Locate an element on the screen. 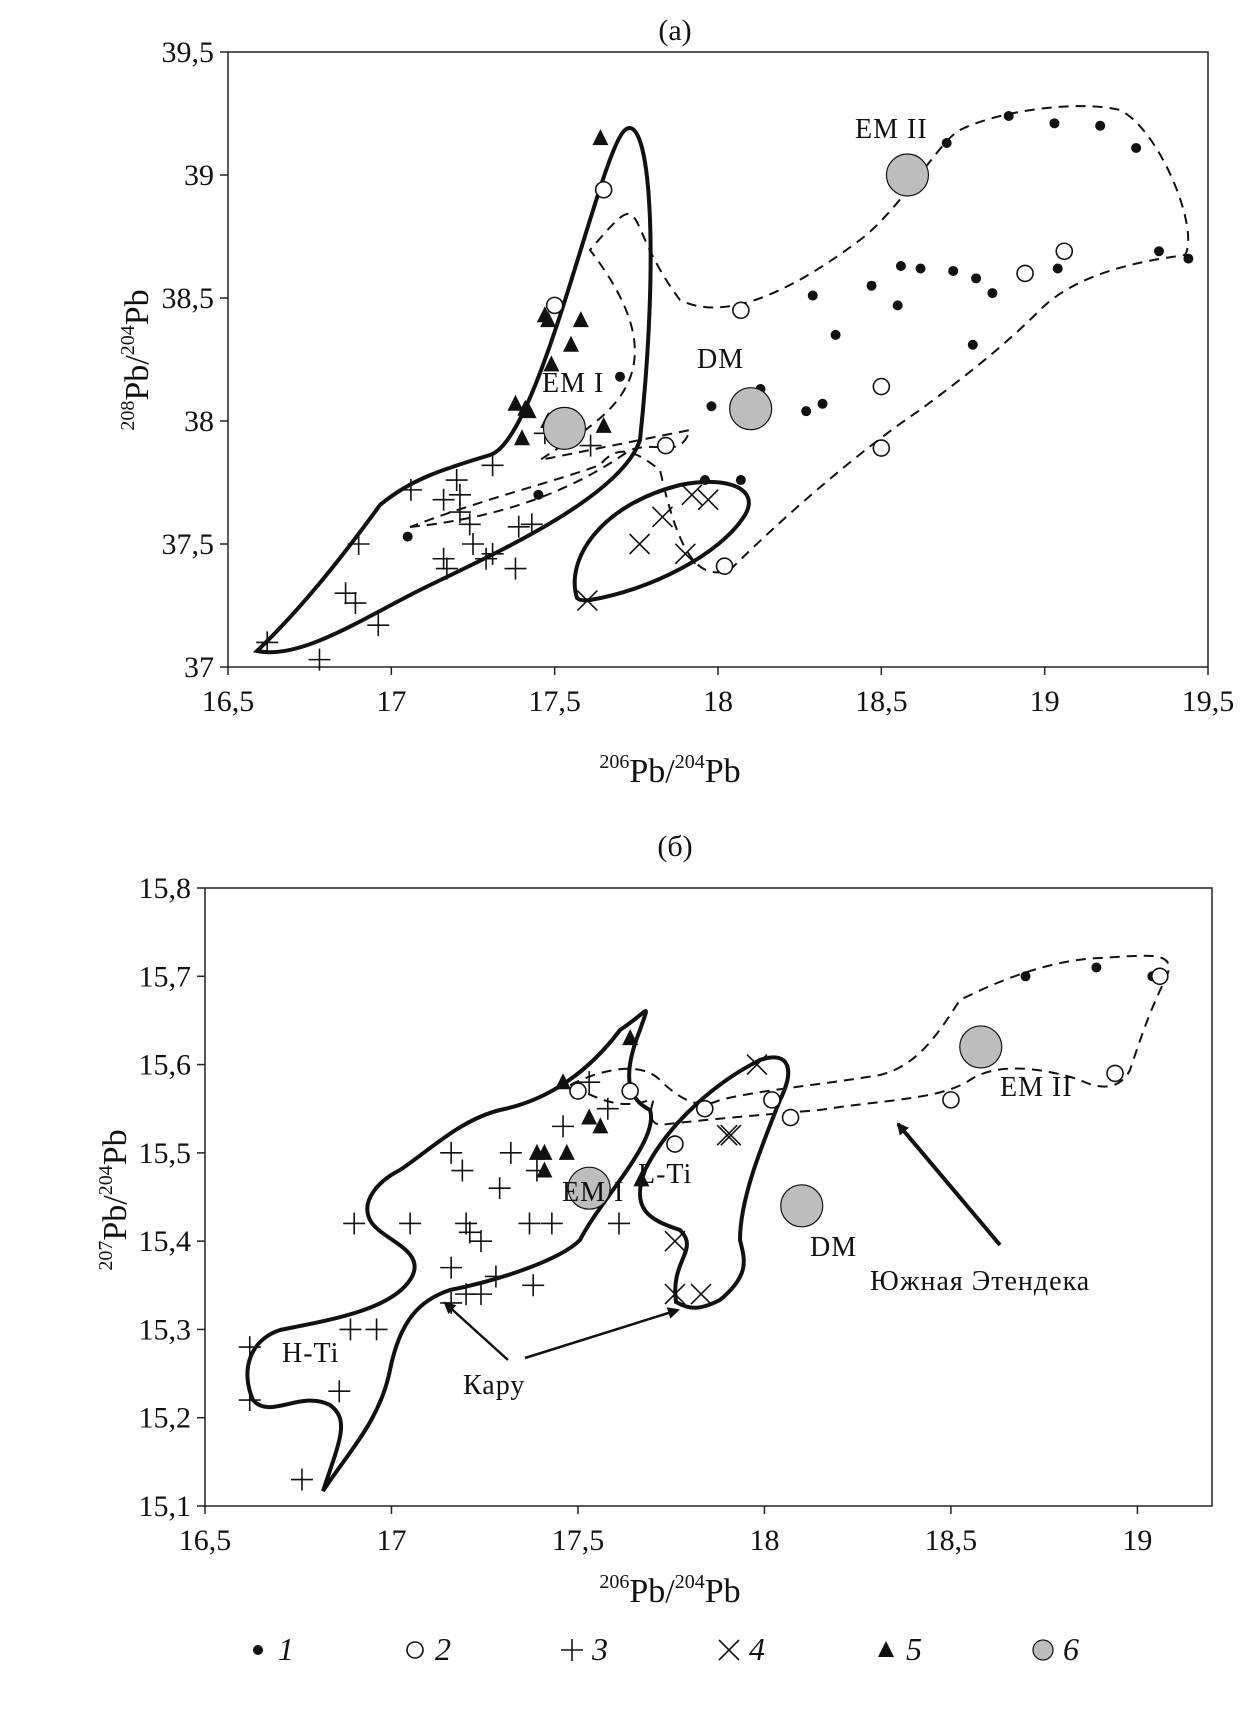 The width and height of the screenshot is (1251, 1710). panel-a-annotation-dm: DM is located at coordinates (720, 359).